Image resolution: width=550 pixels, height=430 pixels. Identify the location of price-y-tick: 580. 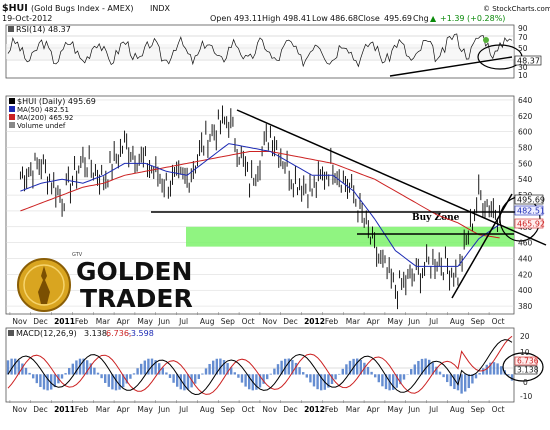
(525, 148).